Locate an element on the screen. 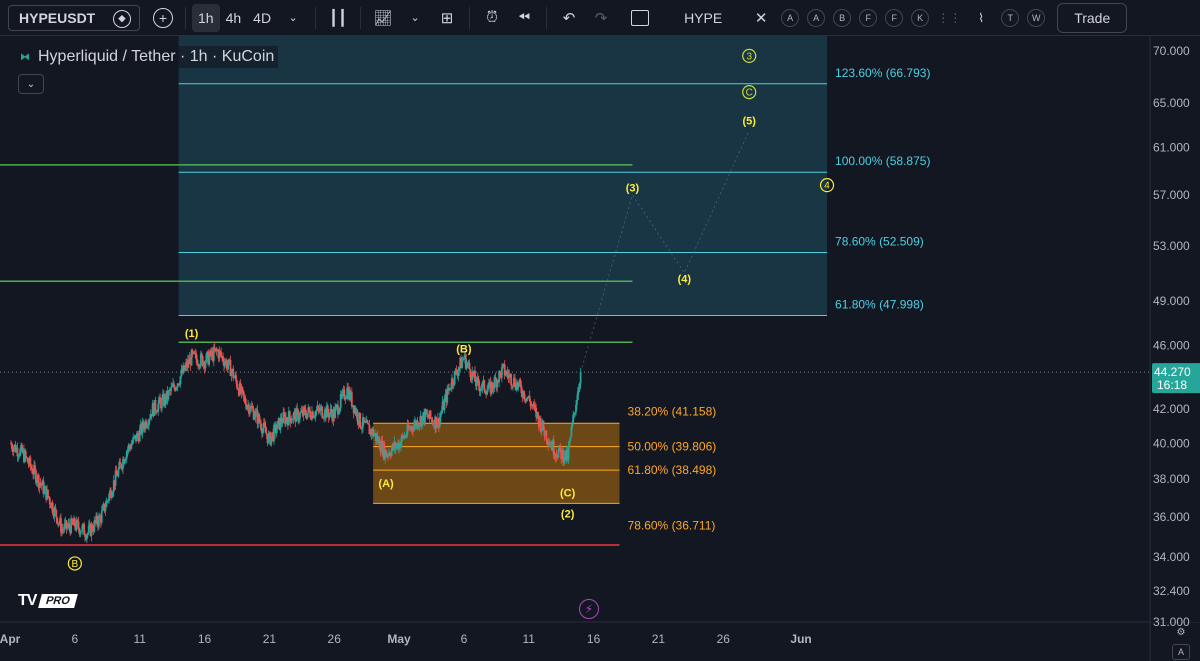 The width and height of the screenshot is (1200, 661). alert-letter-f: F is located at coordinates (868, 17).